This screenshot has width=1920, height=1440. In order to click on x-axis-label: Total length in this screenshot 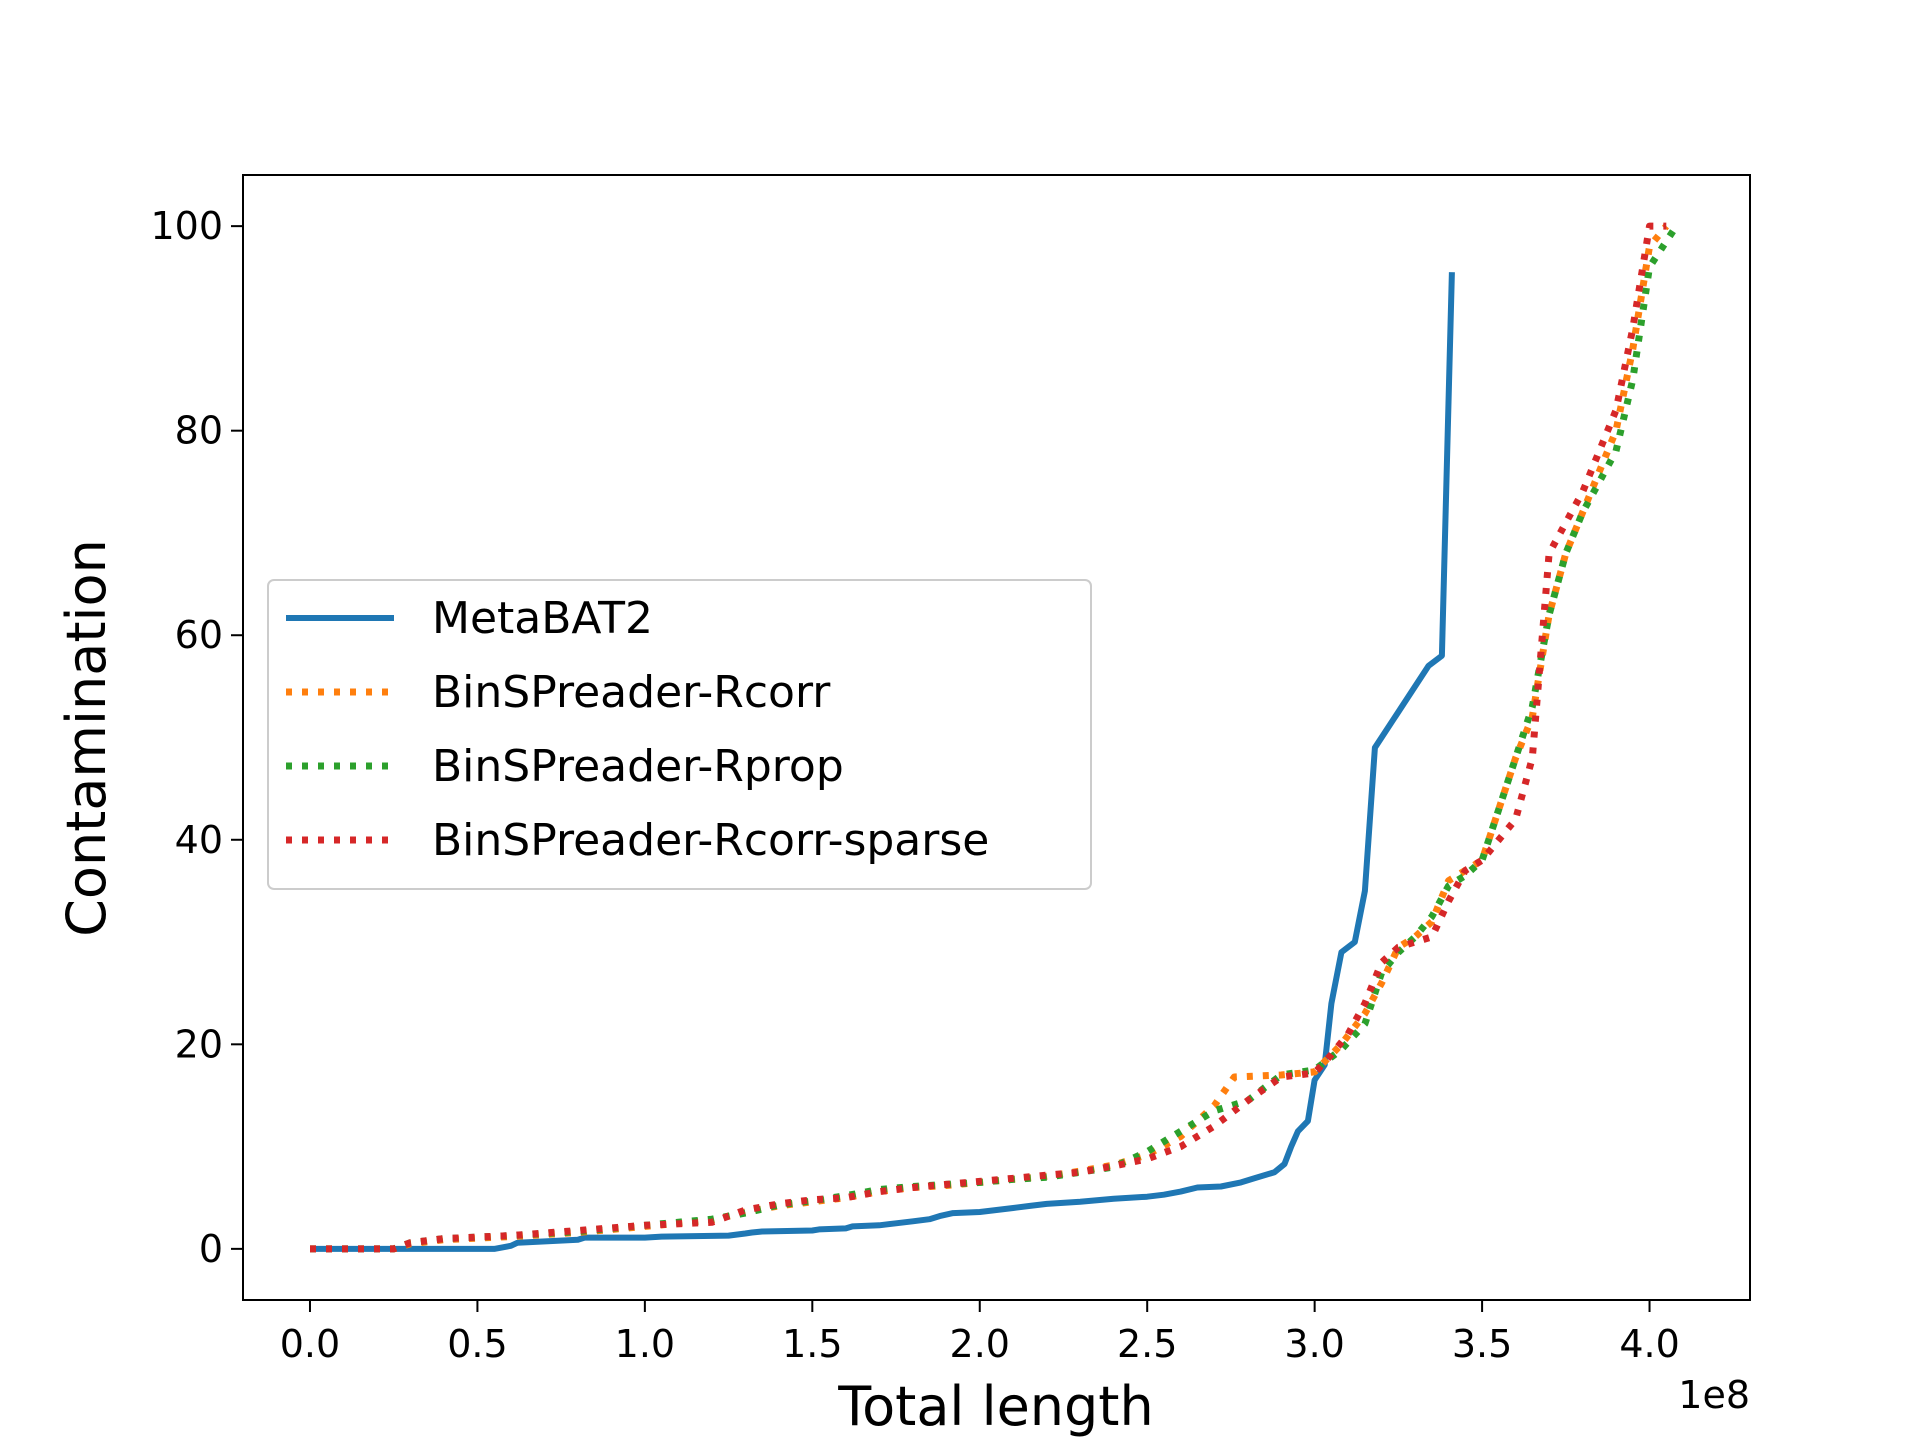, I will do `click(995, 1406)`.